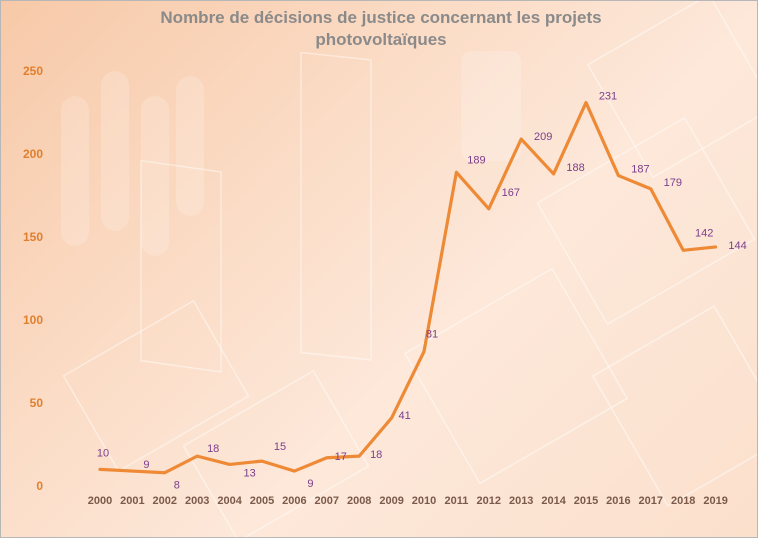 The height and width of the screenshot is (538, 758). I want to click on data-label: 144, so click(737, 246).